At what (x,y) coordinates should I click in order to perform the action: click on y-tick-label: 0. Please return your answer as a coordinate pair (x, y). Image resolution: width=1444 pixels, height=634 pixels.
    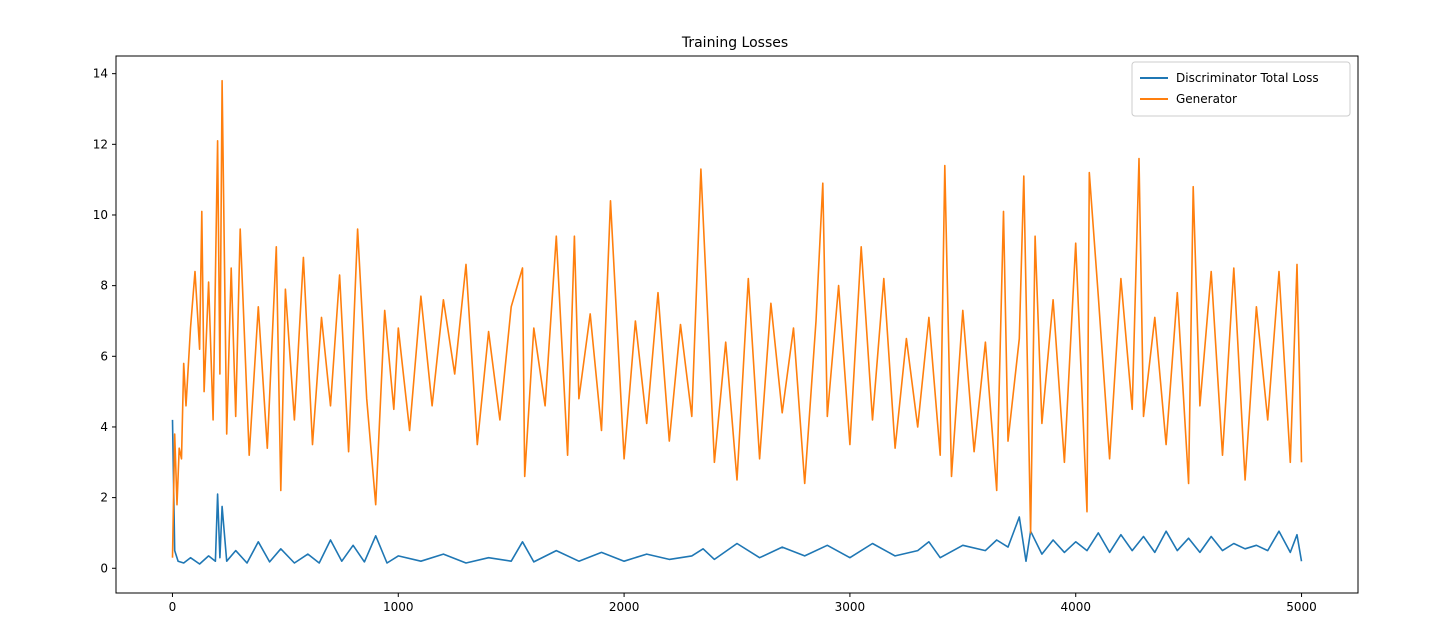
    Looking at the image, I should click on (104, 568).